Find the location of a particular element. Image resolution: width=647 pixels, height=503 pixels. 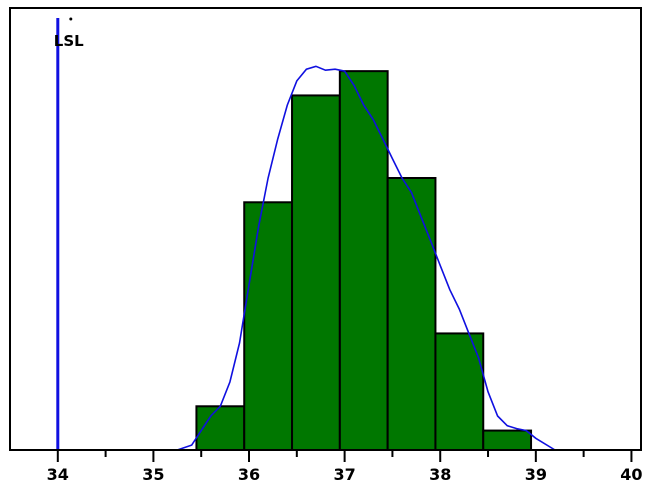

reference-label-lsl: LSL is located at coordinates (69, 41).